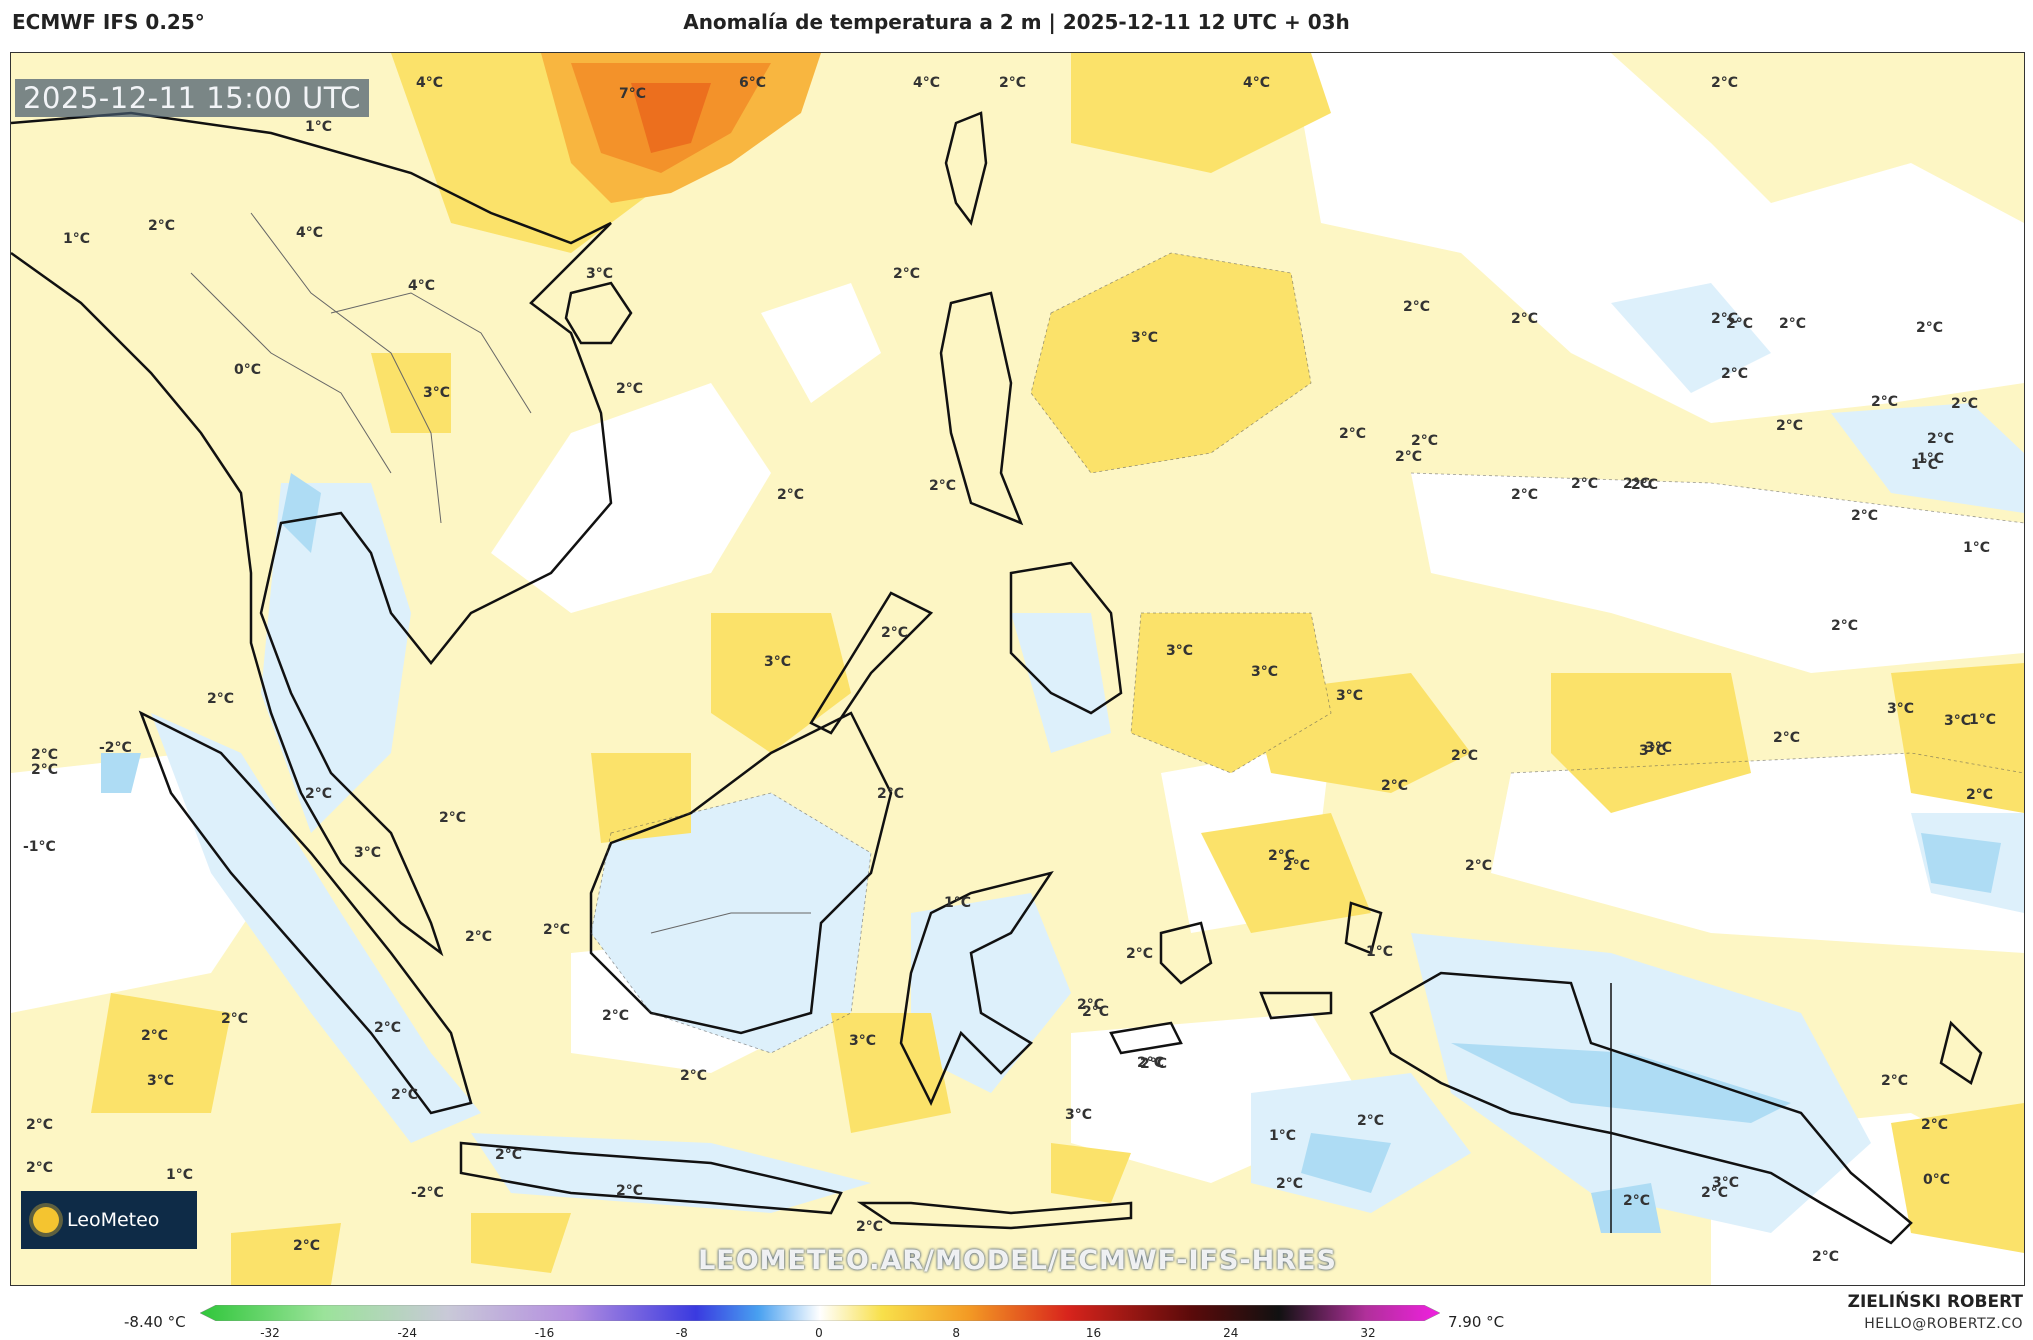 Image resolution: width=2033 pixels, height=1340 pixels. Describe the element at coordinates (46, 1220) in the screenshot. I see `sun-icon` at that location.